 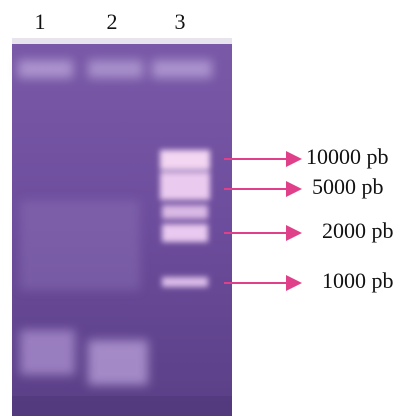 What do you see at coordinates (348, 186) in the screenshot?
I see `marker-label: 5000 pb` at bounding box center [348, 186].